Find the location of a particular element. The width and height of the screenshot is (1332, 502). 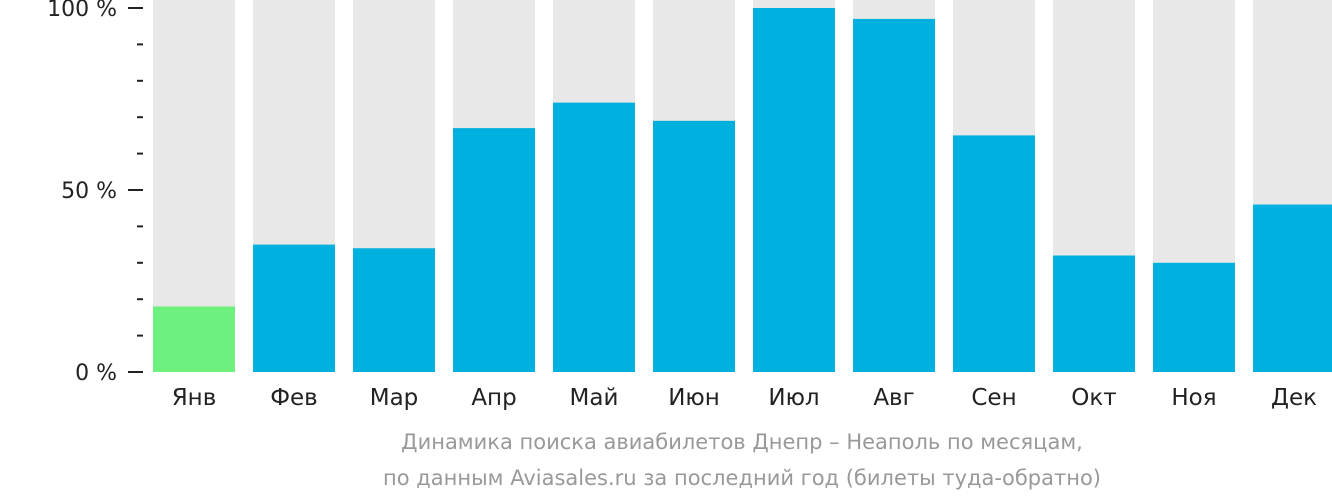

x-tick-label: Апр is located at coordinates (493, 398).